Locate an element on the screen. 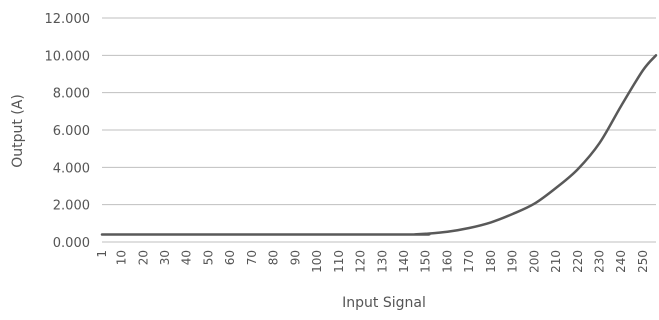  x-tick-label: 70 is located at coordinates (252, 257).